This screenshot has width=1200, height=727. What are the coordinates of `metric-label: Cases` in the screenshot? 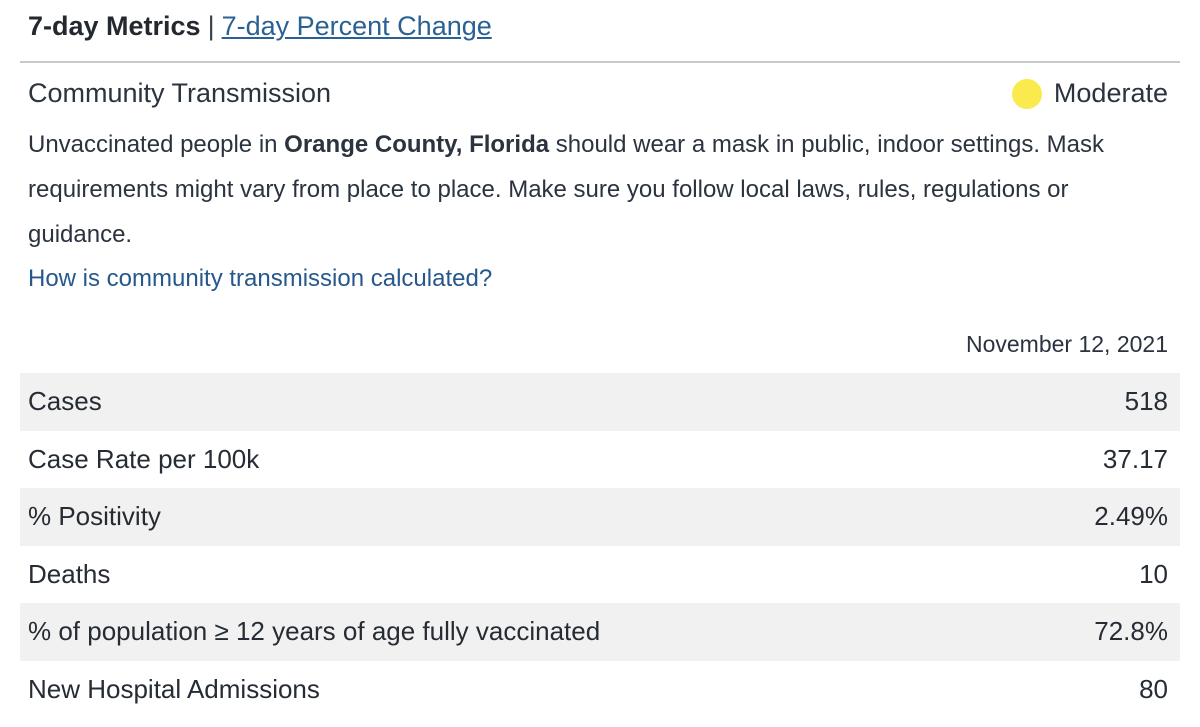 It's located at (65, 401).